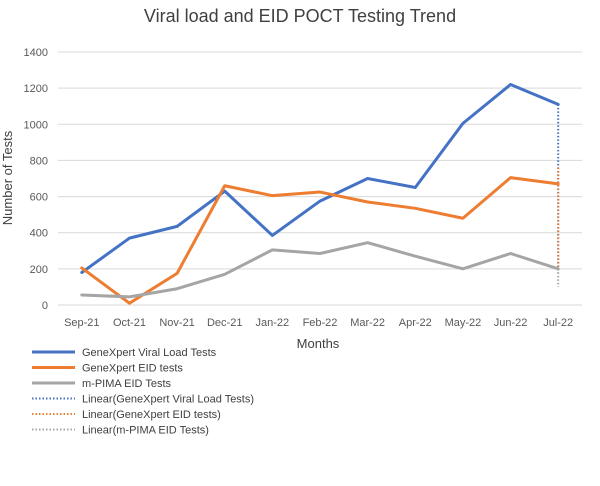  What do you see at coordinates (149, 353) in the screenshot?
I see `legend-label: GeneXpert Viral Load Tests` at bounding box center [149, 353].